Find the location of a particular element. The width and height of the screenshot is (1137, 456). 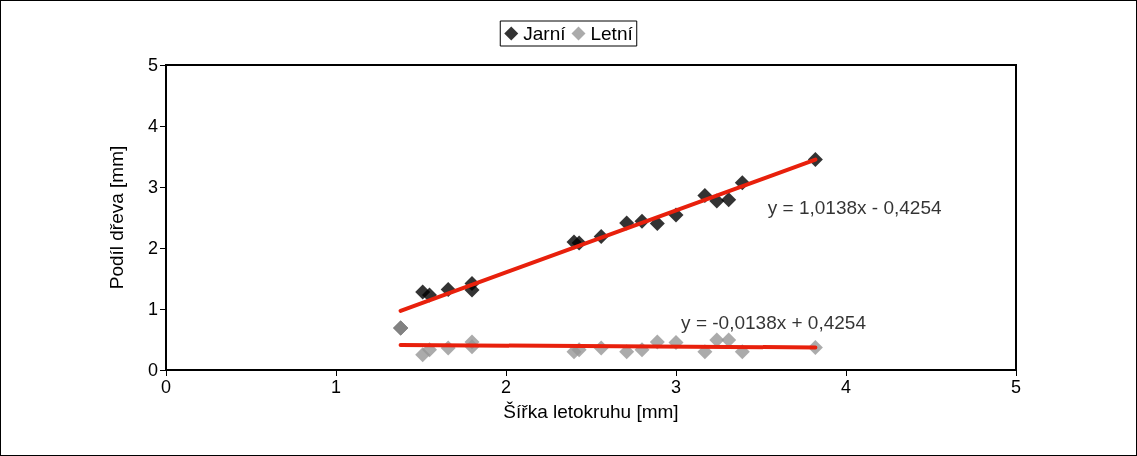

x-tick-label: 4 is located at coordinates (846, 387).